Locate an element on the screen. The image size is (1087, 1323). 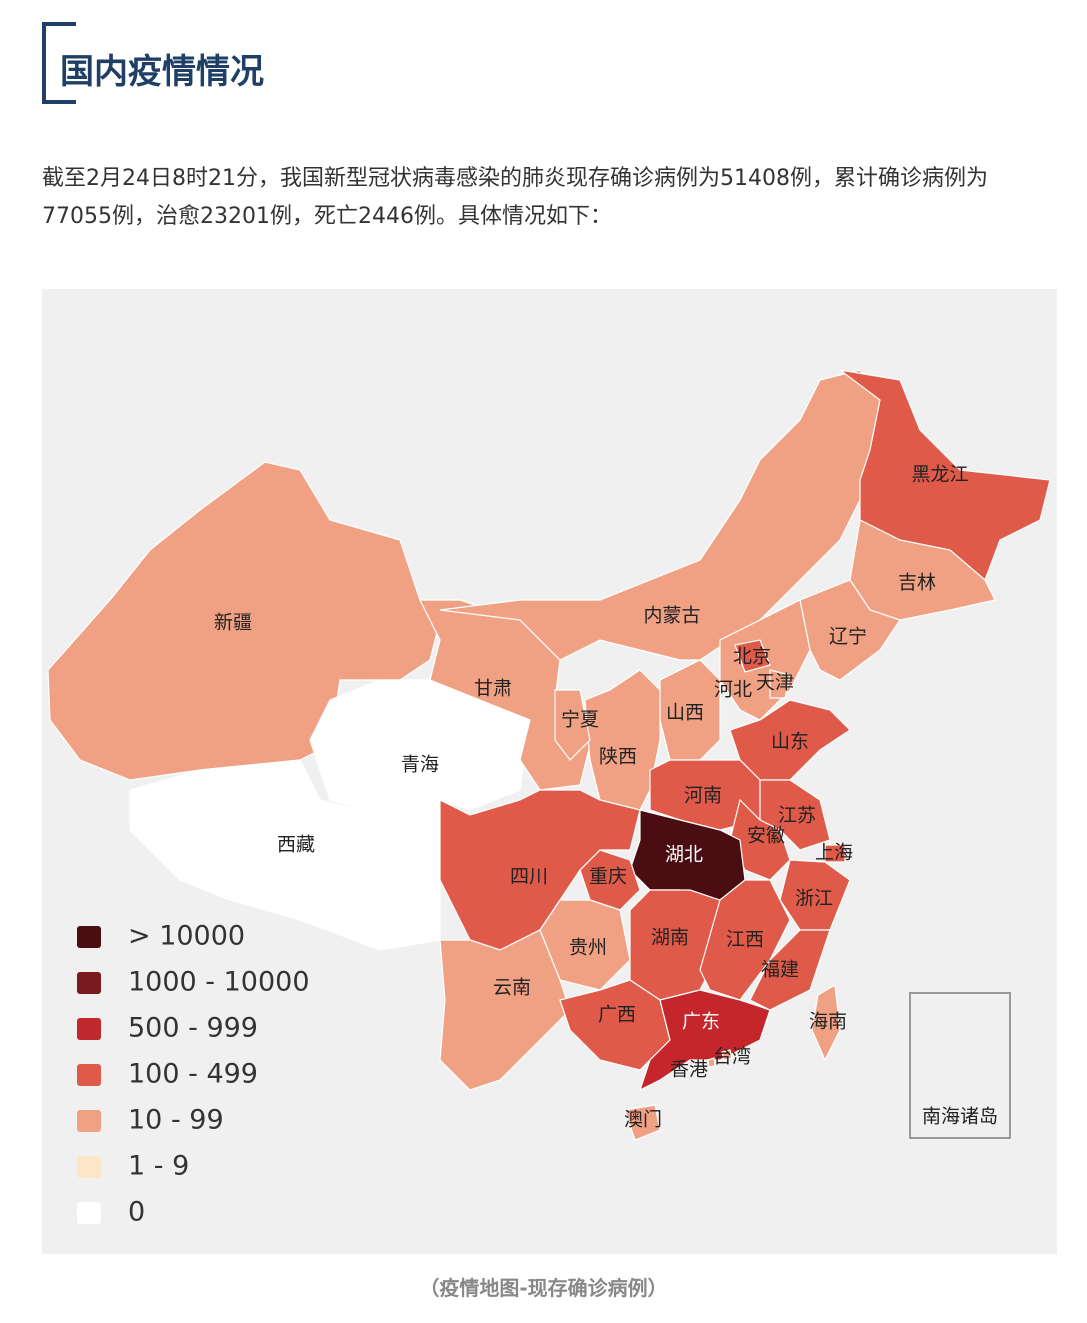
province-label: 北京 is located at coordinates (752, 657).